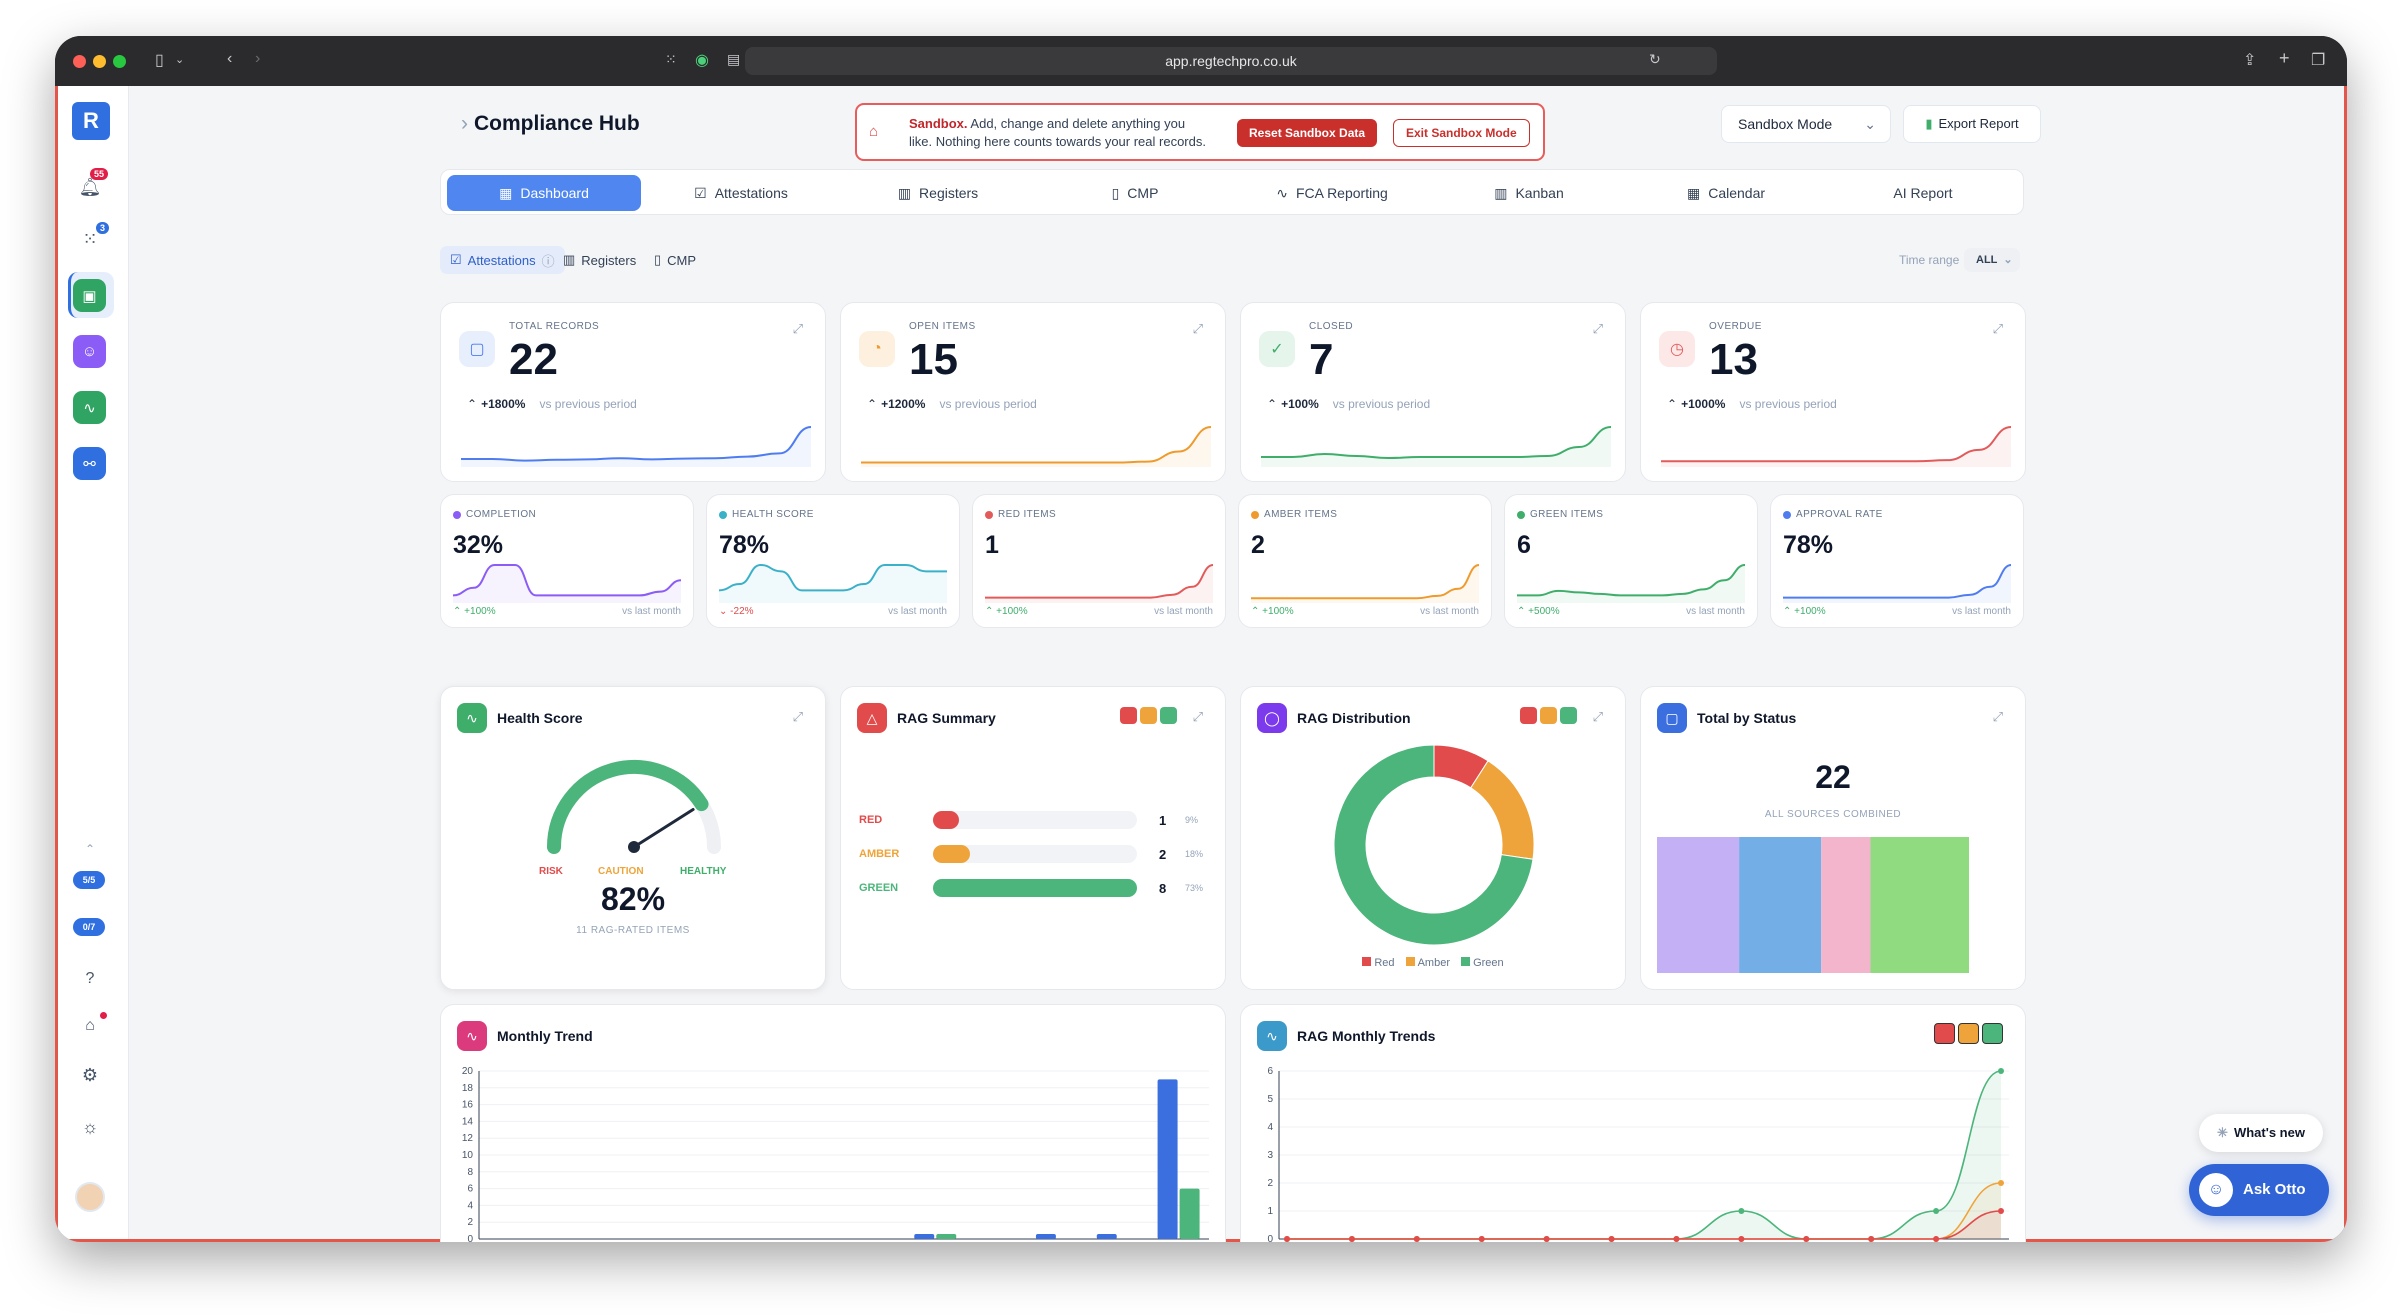 This screenshot has height=1315, width=2400. Describe the element at coordinates (567, 580) in the screenshot. I see `sparkline` at that location.